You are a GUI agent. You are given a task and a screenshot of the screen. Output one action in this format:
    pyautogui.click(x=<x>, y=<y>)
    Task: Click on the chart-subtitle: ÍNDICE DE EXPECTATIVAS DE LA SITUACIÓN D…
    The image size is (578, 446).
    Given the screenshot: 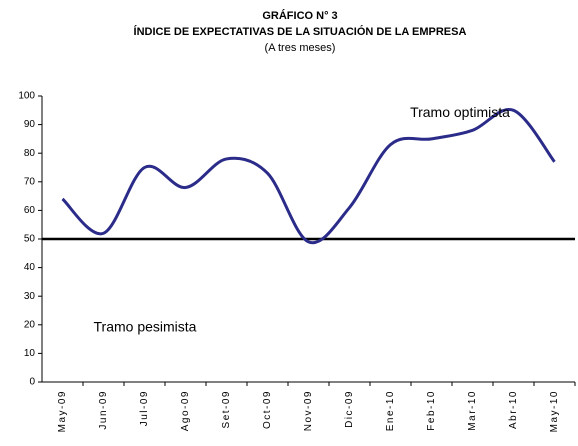 What is the action you would take?
    pyautogui.click(x=300, y=31)
    